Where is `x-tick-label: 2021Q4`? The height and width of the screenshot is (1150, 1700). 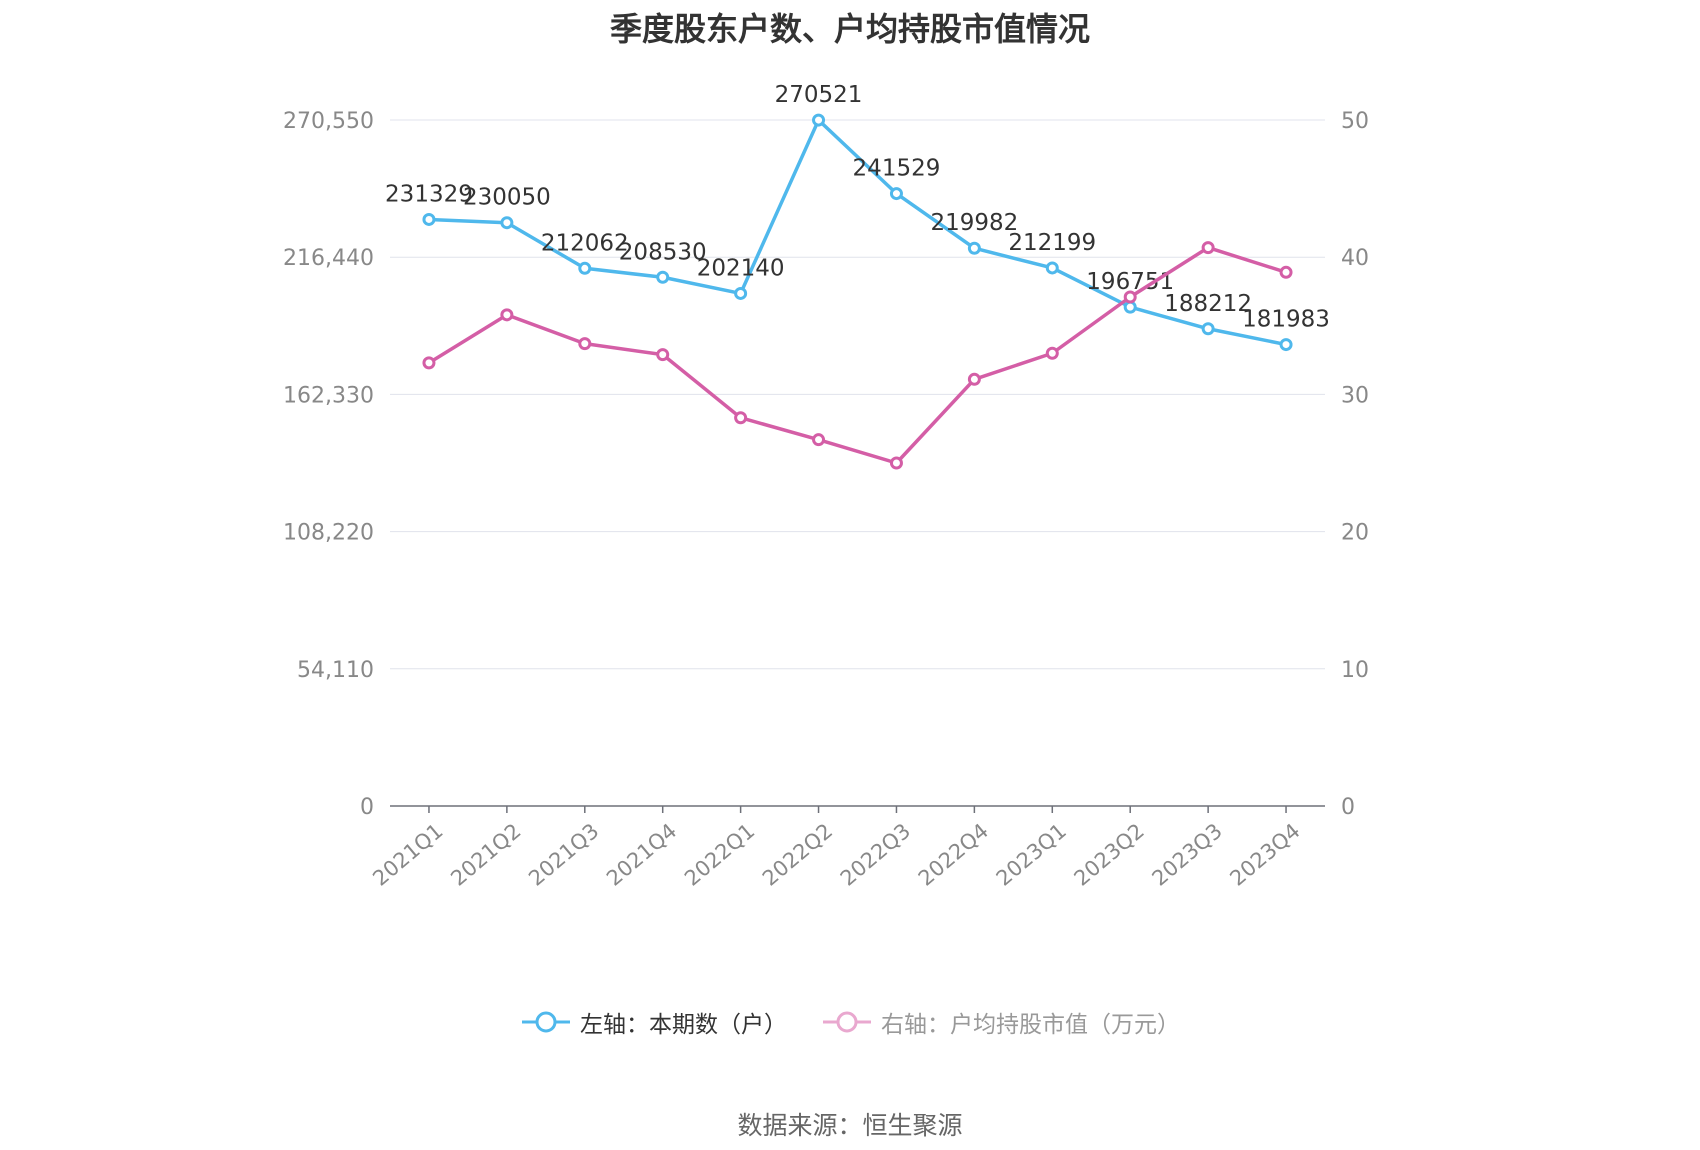
x-tick-label: 2021Q4 is located at coordinates (641, 855).